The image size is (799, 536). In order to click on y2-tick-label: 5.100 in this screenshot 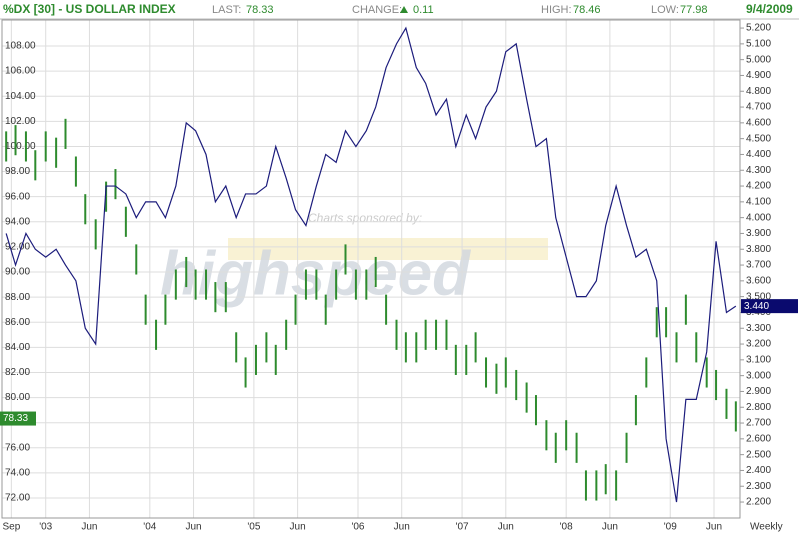, I will do `click(758, 43)`.